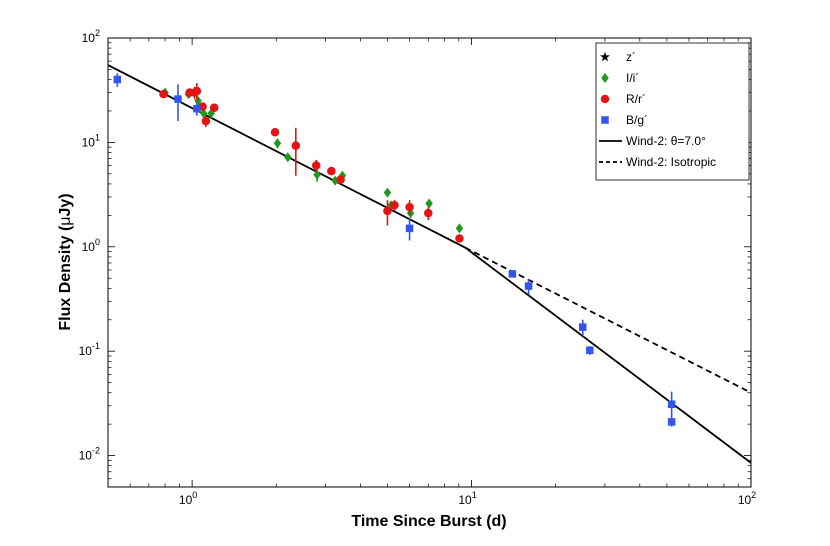 The height and width of the screenshot is (546, 830). What do you see at coordinates (671, 162) in the screenshot?
I see `legend-label: Wind-2: Isotropic` at bounding box center [671, 162].